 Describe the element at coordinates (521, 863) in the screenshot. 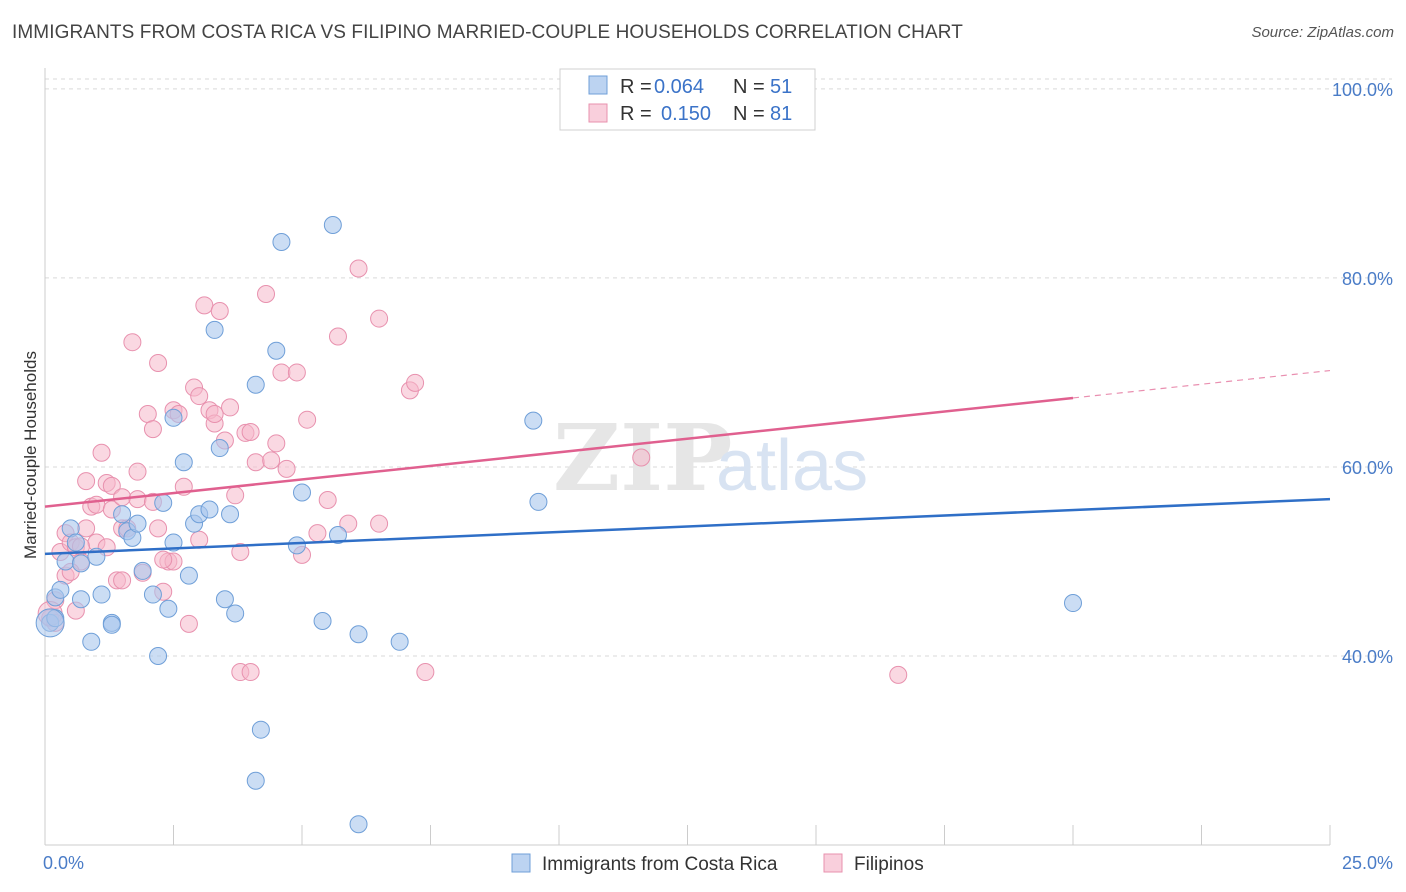

I see `series-legend-swatch-blue` at that location.